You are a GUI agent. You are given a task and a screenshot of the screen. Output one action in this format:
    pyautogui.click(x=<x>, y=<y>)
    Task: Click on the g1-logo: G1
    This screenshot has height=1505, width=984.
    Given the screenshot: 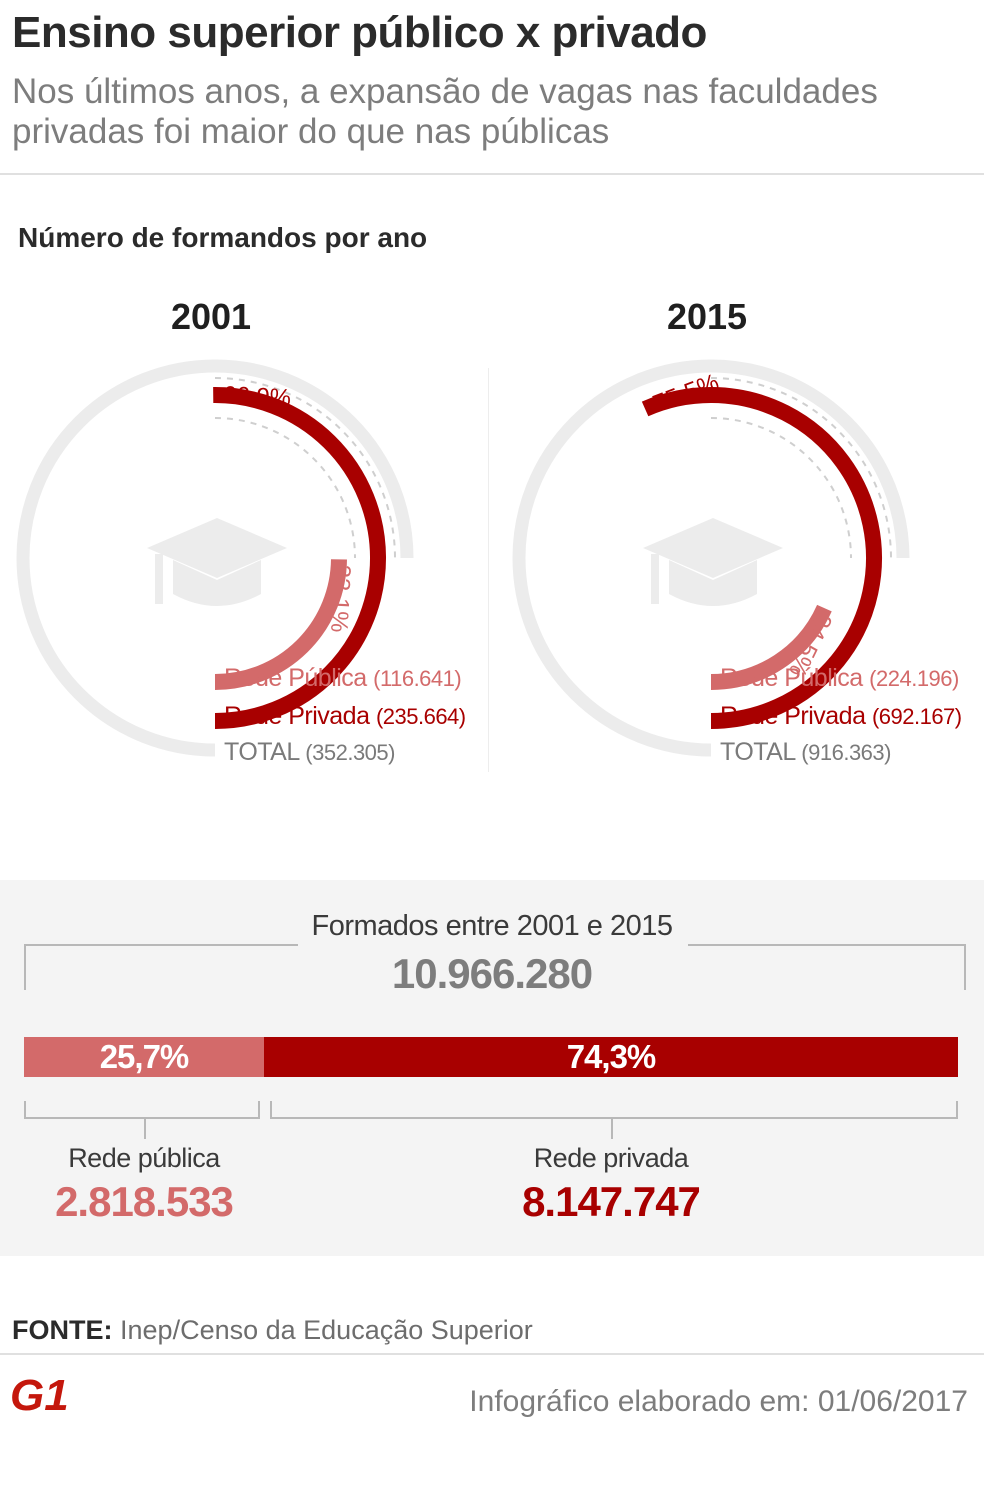 What is the action you would take?
    pyautogui.click(x=39, y=1394)
    